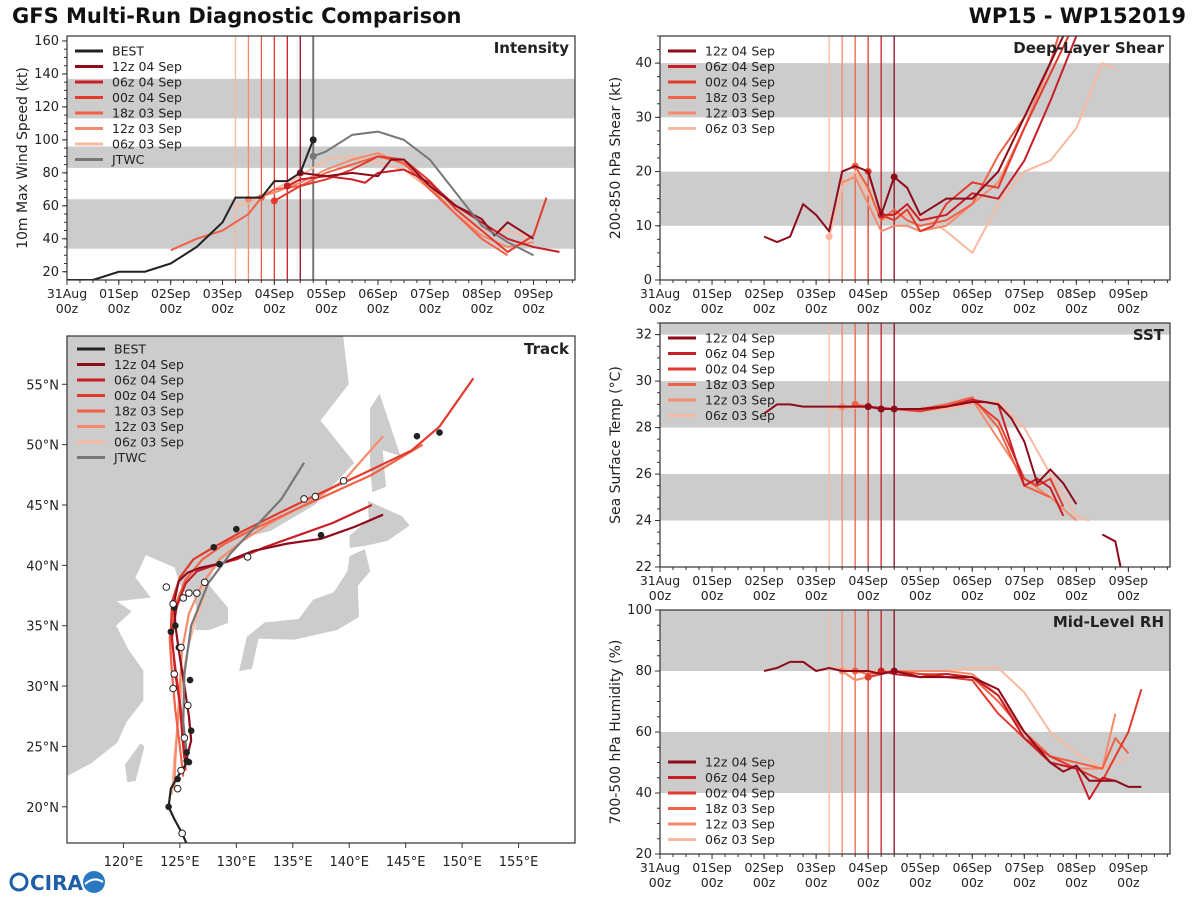  I want to click on x-tick-label: 07Sep, so click(1025, 867).